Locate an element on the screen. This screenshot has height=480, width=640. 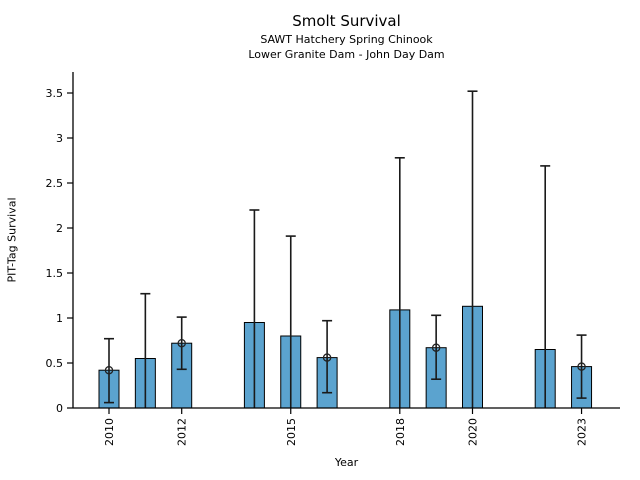
x-tick-label: 2018 is located at coordinates (400, 432).